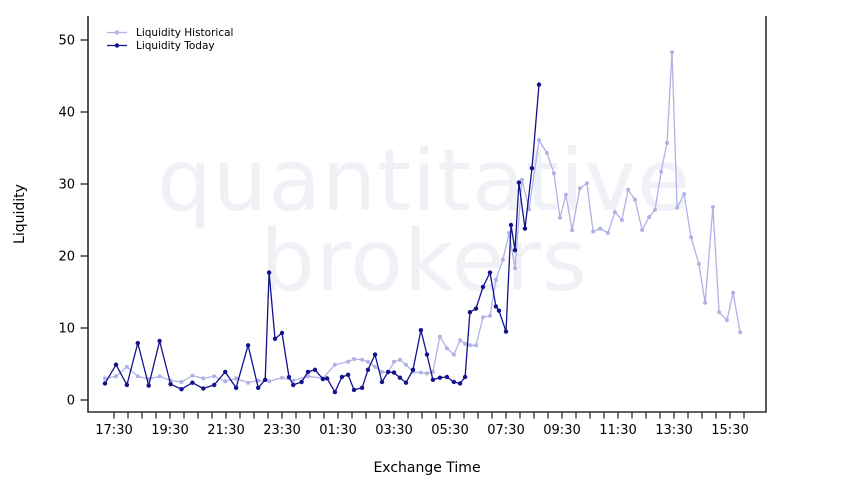 This screenshot has width=850, height=500. What do you see at coordinates (175, 46) in the screenshot?
I see `legend-label: Liquidity Today` at bounding box center [175, 46].